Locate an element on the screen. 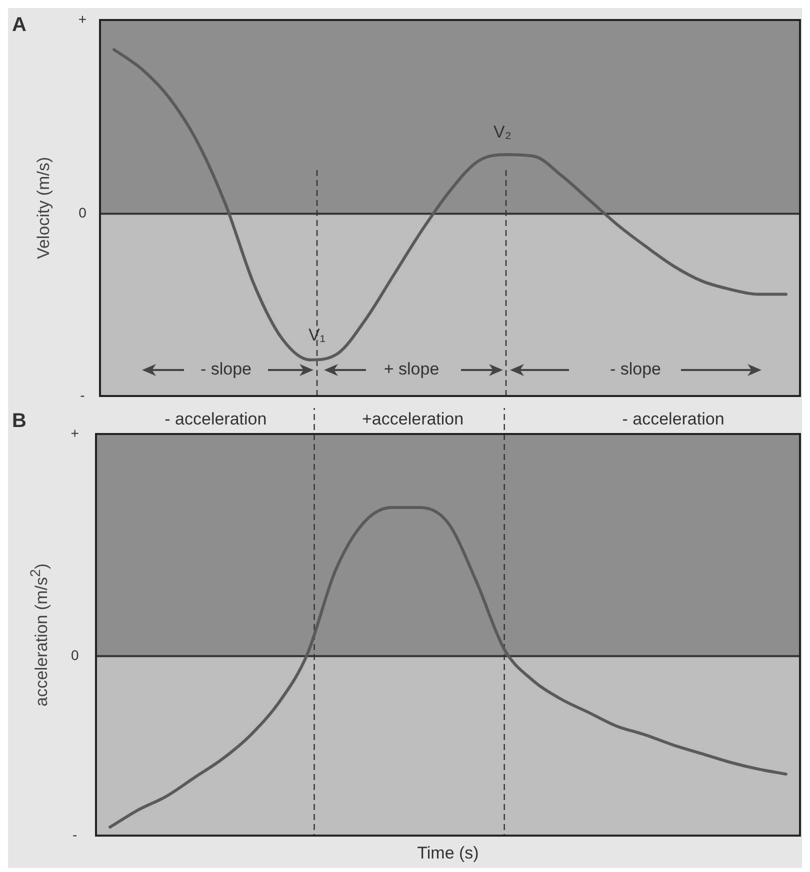 The width and height of the screenshot is (810, 872). chart-title: B is located at coordinates (19, 421).